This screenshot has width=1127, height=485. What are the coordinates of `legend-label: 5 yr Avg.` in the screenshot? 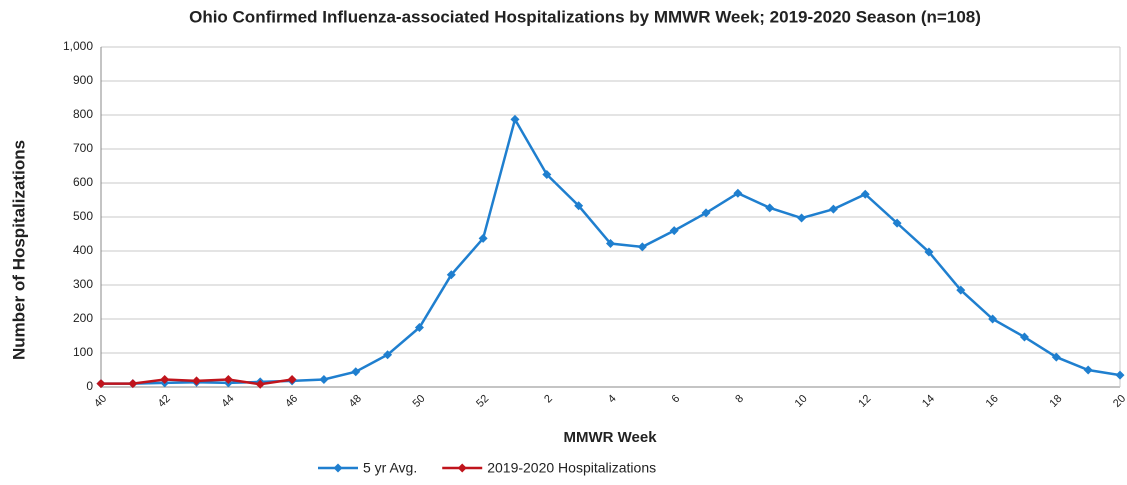 It's located at (390, 468).